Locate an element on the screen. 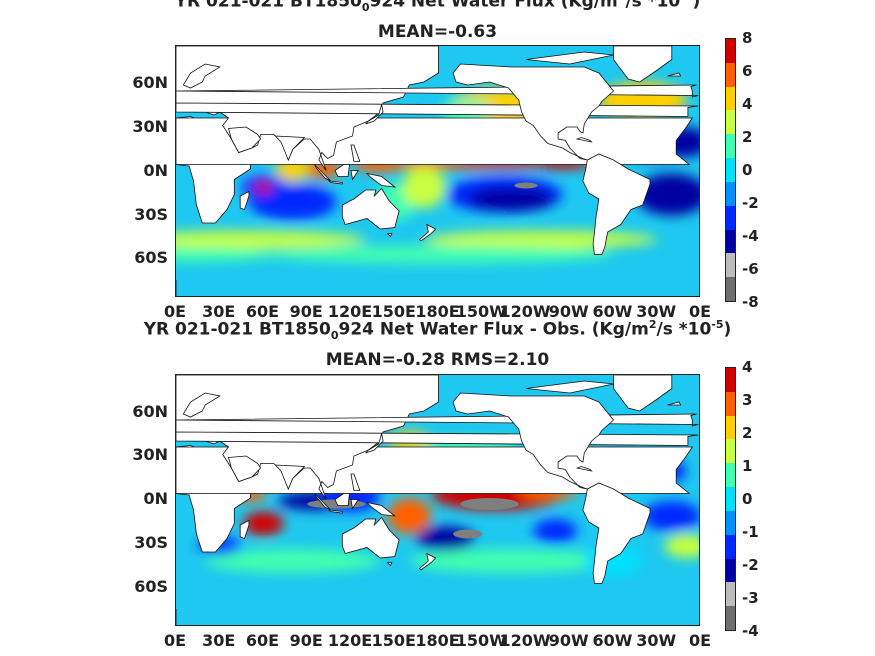 Image resolution: width=875 pixels, height=656 pixels. panel2-title-main: YR 021-021 BT1850 is located at coordinates (237, 329).